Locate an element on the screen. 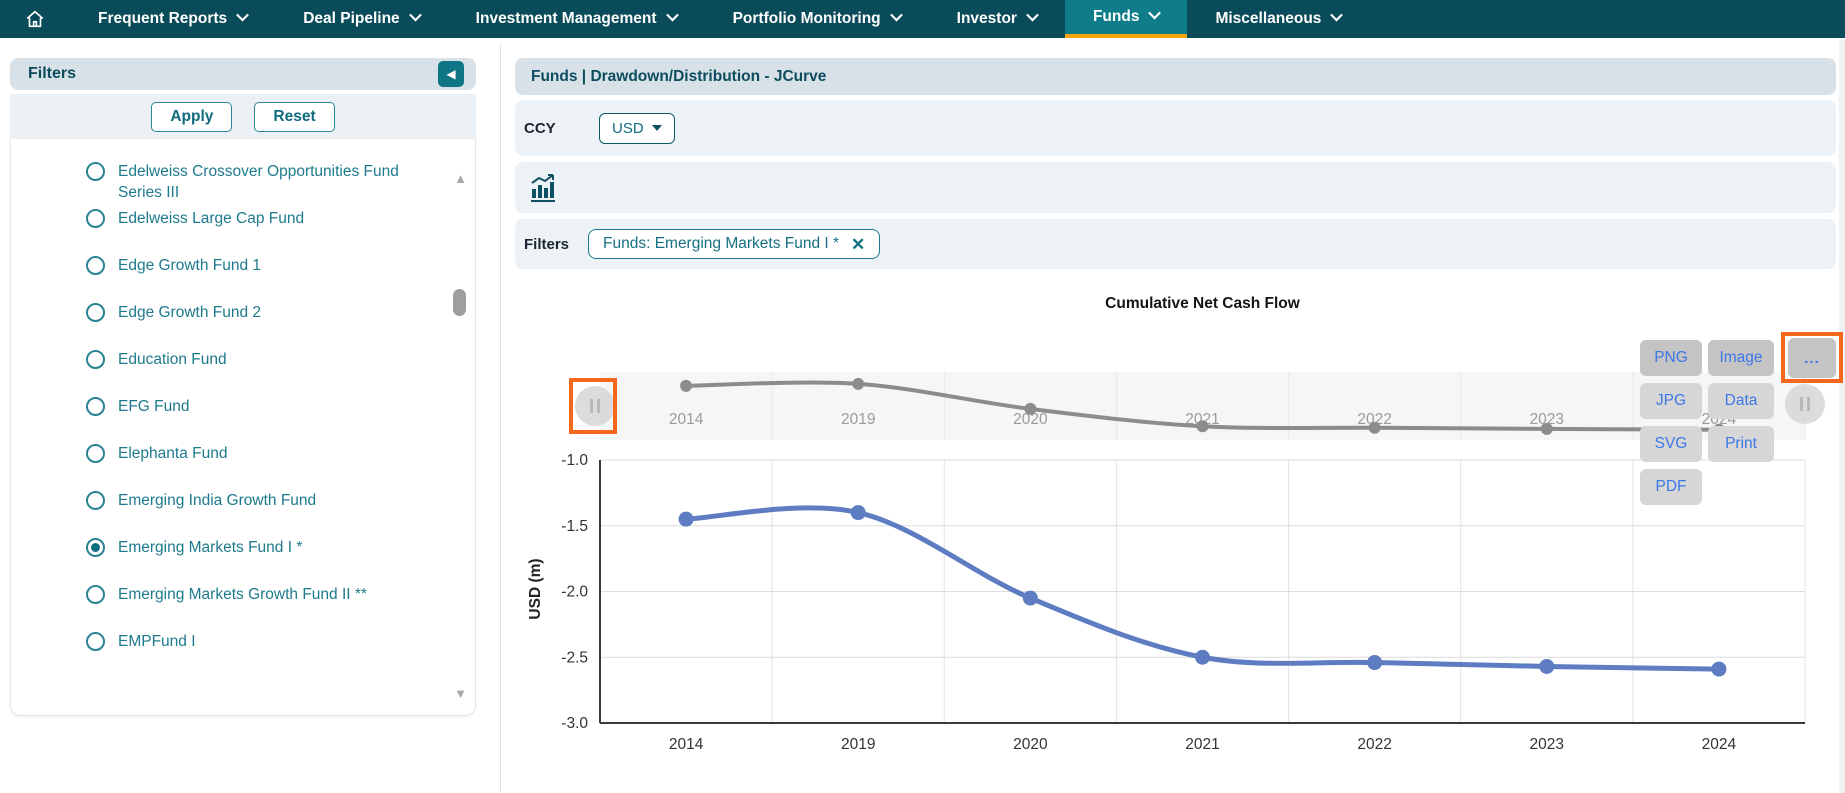 The width and height of the screenshot is (1845, 793). home-button is located at coordinates (35, 19).